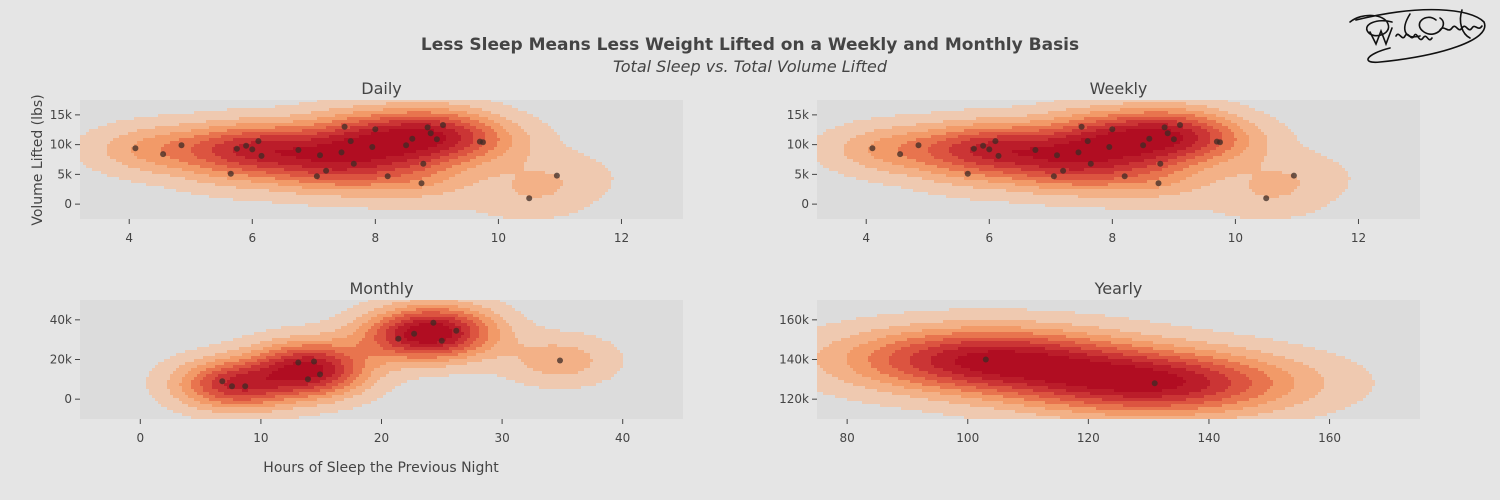 Image resolution: width=1500 pixels, height=500 pixels. I want to click on x-tick-label-weekly: 4, so click(866, 238).